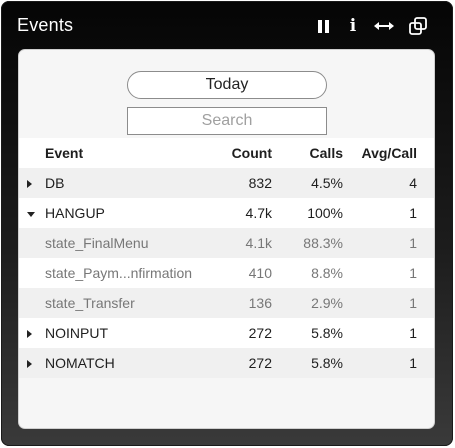 The width and height of the screenshot is (455, 448). Describe the element at coordinates (389, 153) in the screenshot. I see `header-avg-call: Avg/Call` at that location.